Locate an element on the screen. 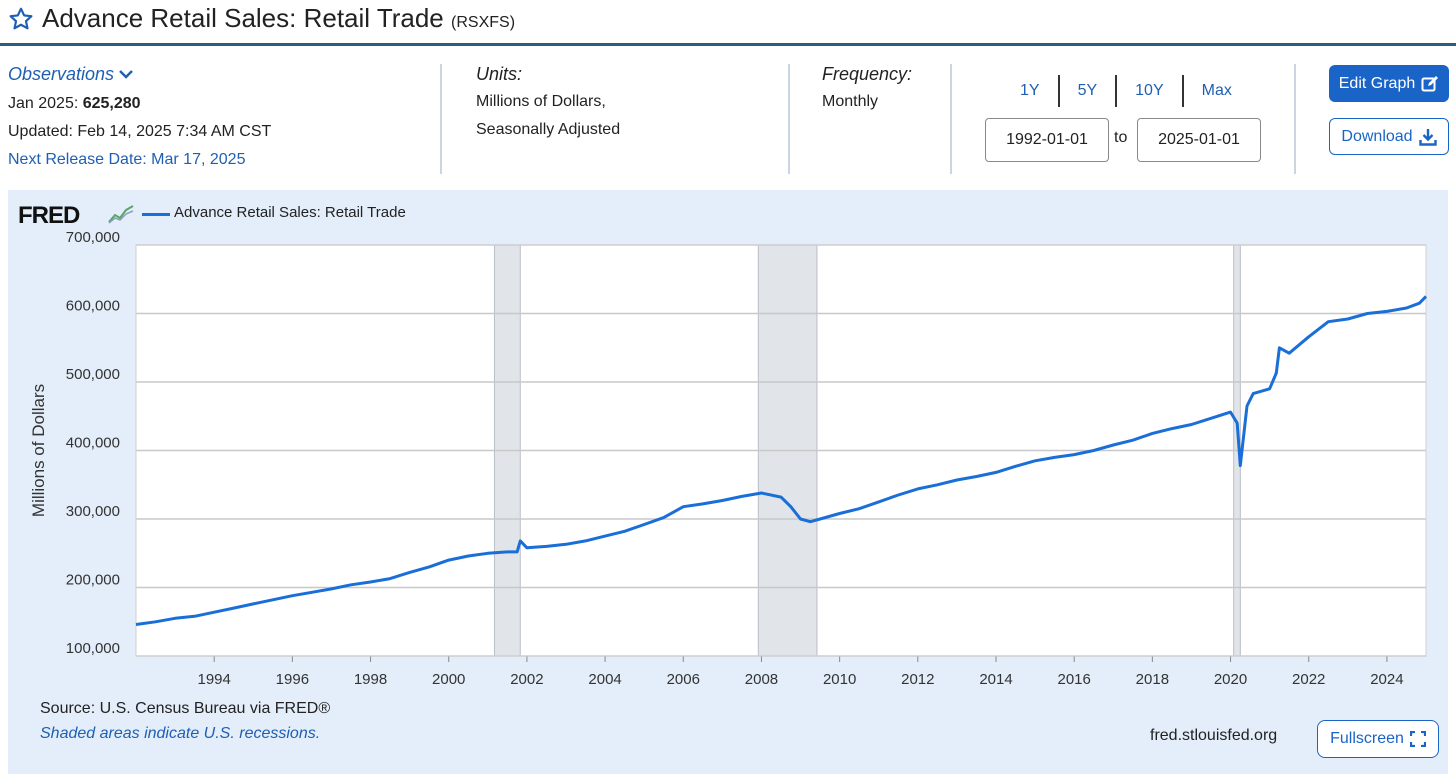 This screenshot has width=1456, height=780. series-id: (RSXFS) is located at coordinates (483, 22).